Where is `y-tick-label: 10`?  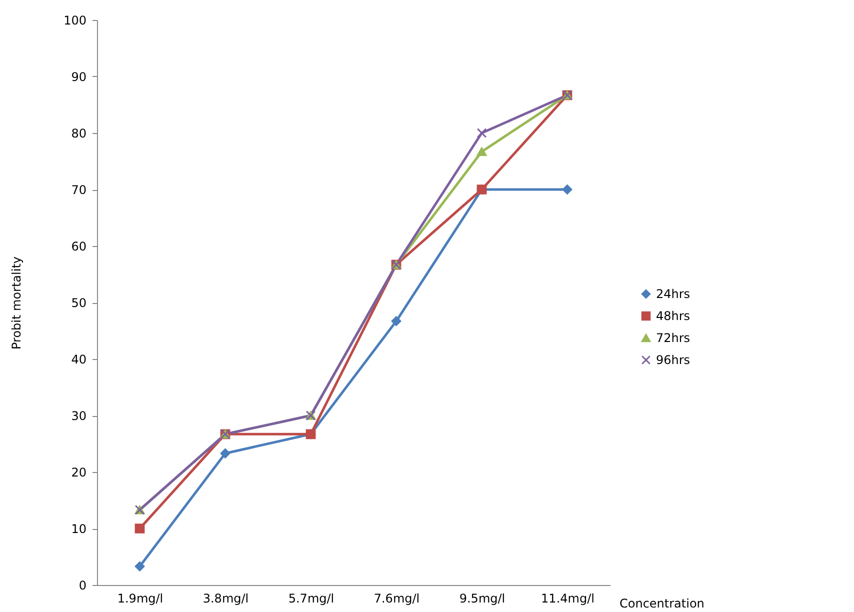 y-tick-label: 10 is located at coordinates (78, 529).